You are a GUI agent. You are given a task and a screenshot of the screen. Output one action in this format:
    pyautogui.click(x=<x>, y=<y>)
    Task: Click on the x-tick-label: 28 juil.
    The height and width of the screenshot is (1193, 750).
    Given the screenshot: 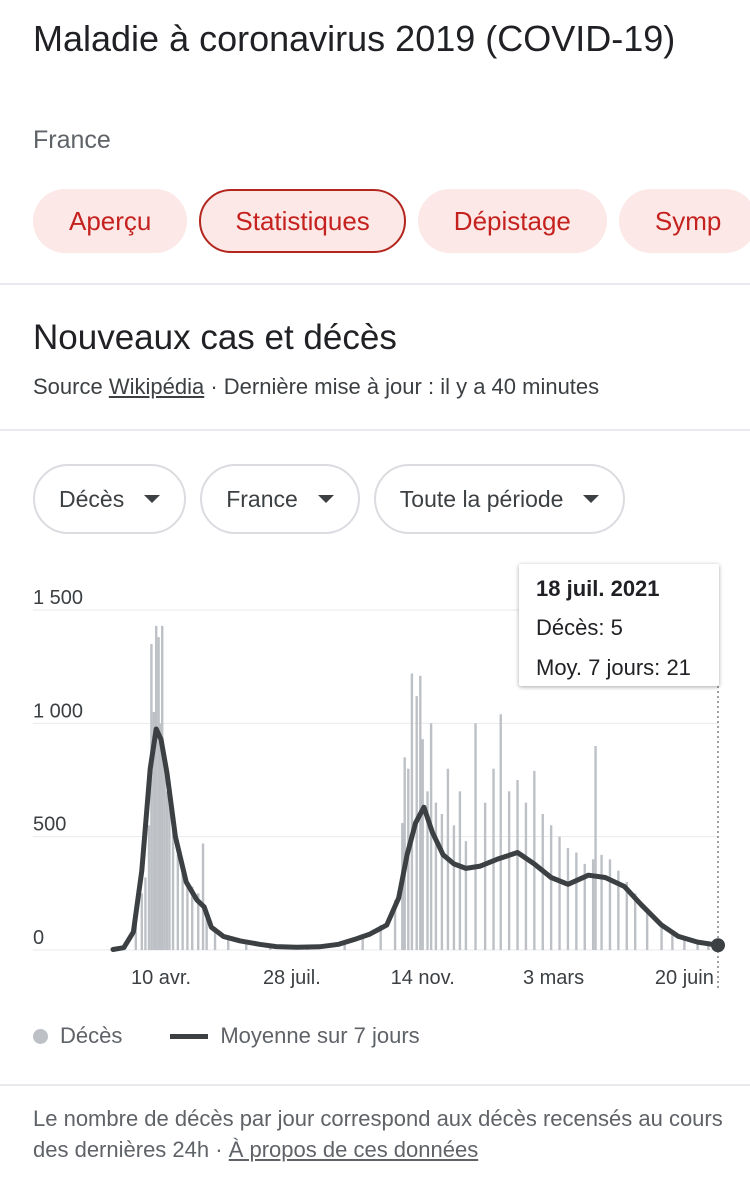 What is the action you would take?
    pyautogui.click(x=292, y=978)
    